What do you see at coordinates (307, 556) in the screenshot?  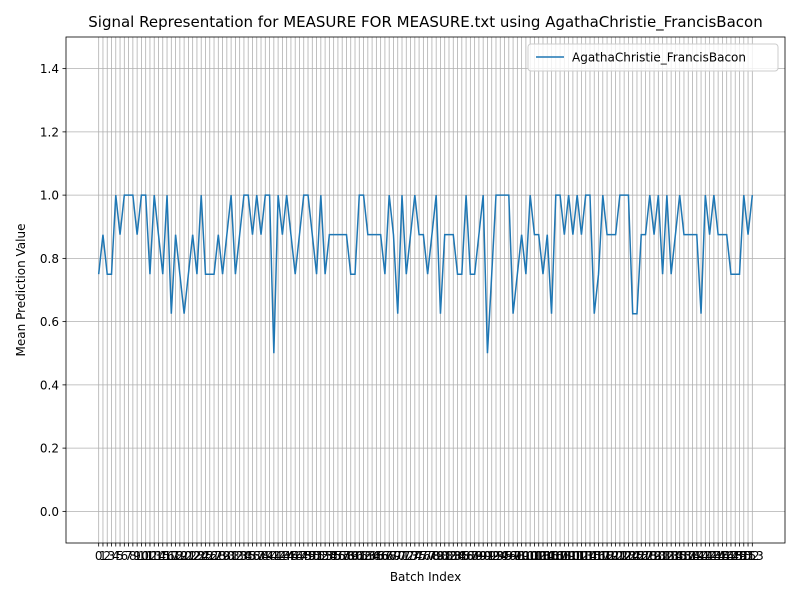 I see `x-tick-label: 49` at bounding box center [307, 556].